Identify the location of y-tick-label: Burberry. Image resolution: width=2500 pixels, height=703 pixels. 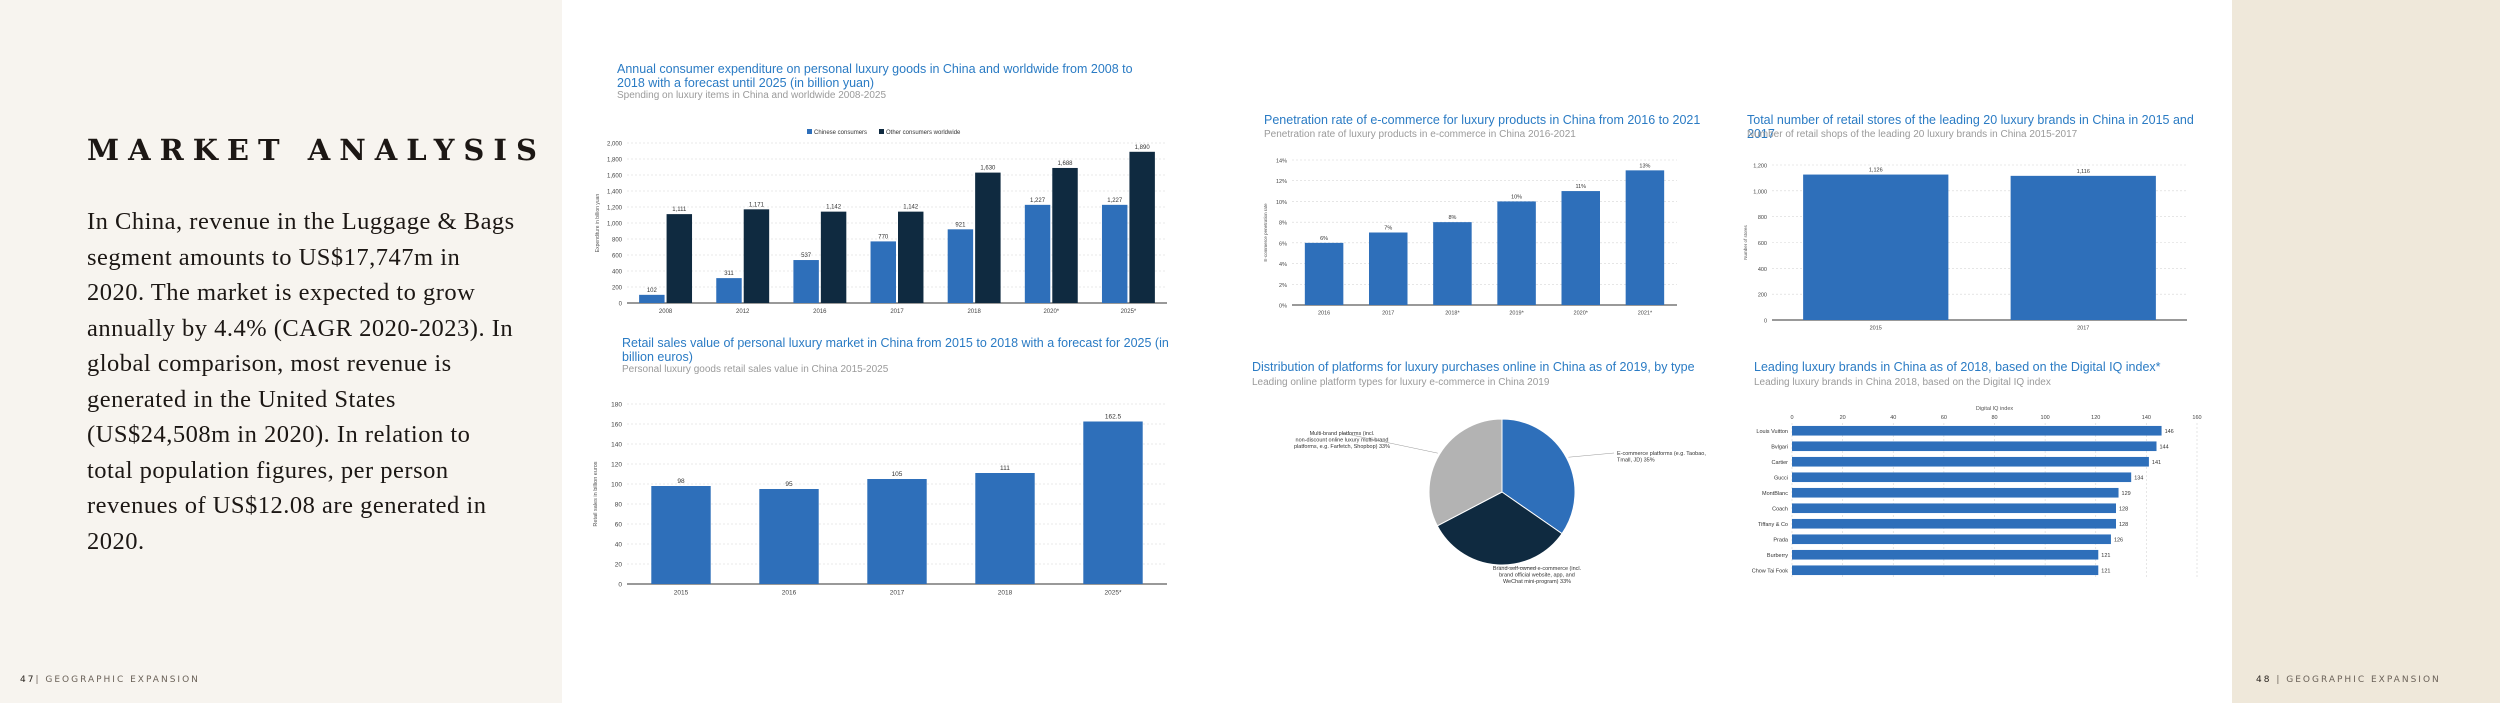
(1777, 556).